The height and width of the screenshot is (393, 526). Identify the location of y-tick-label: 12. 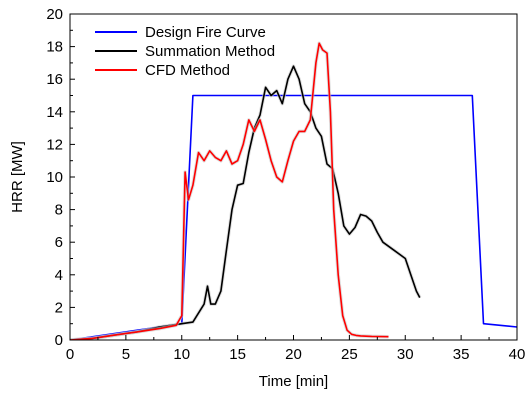
(54, 144).